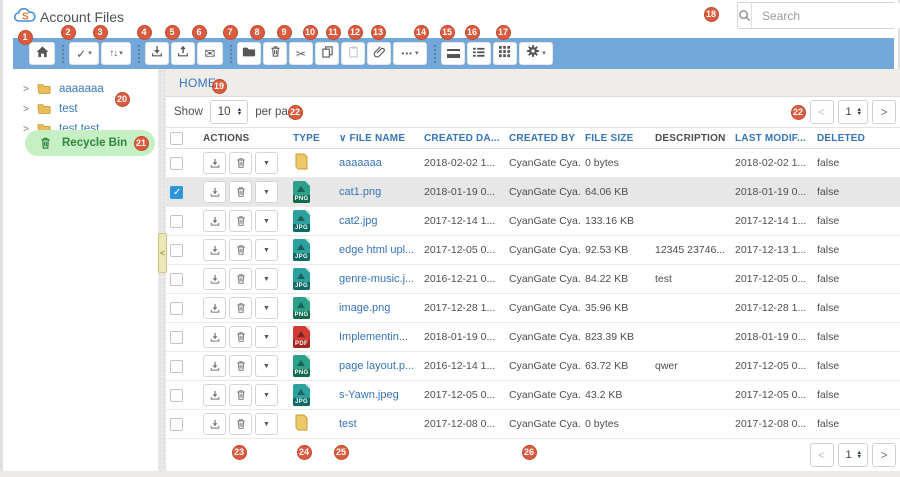  What do you see at coordinates (348, 424) in the screenshot?
I see `file-name-link: test` at bounding box center [348, 424].